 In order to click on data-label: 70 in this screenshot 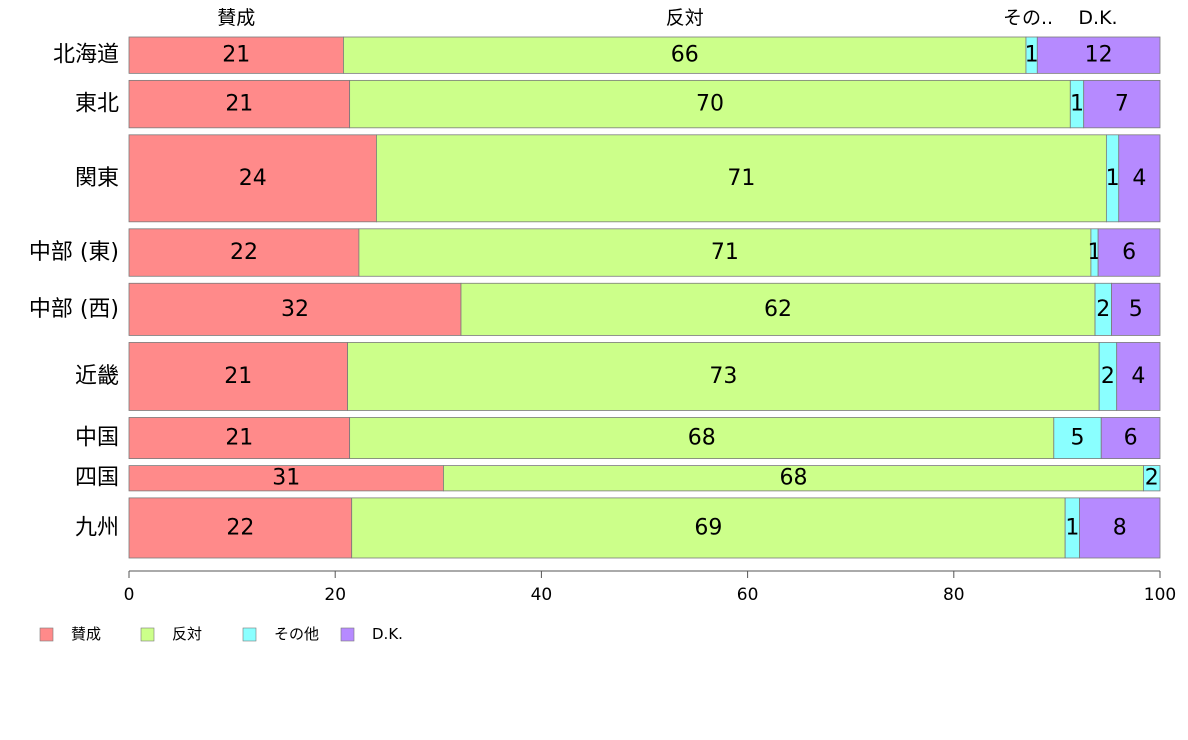, I will do `click(710, 104)`.